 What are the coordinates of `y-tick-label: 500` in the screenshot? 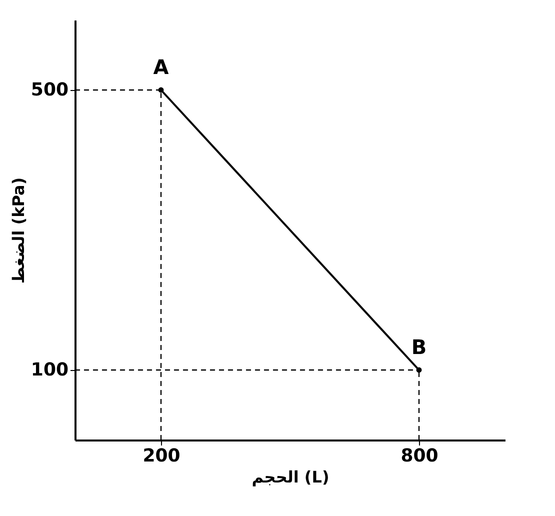 It's located at (49, 90).